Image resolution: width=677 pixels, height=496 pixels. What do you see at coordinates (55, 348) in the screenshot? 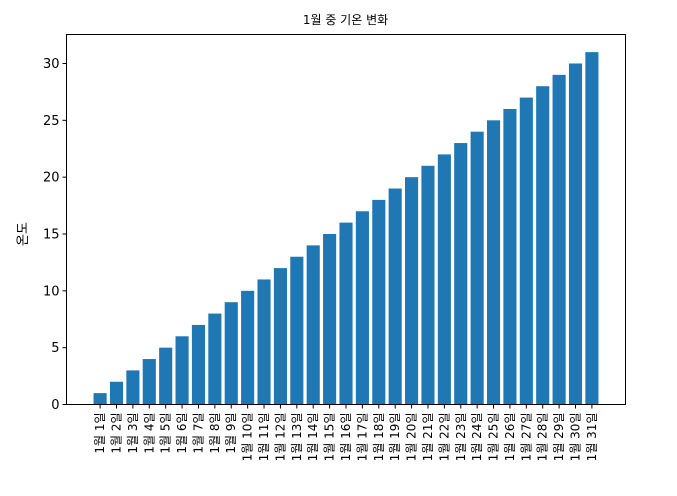
I see `y-tick-label: 5` at bounding box center [55, 348].